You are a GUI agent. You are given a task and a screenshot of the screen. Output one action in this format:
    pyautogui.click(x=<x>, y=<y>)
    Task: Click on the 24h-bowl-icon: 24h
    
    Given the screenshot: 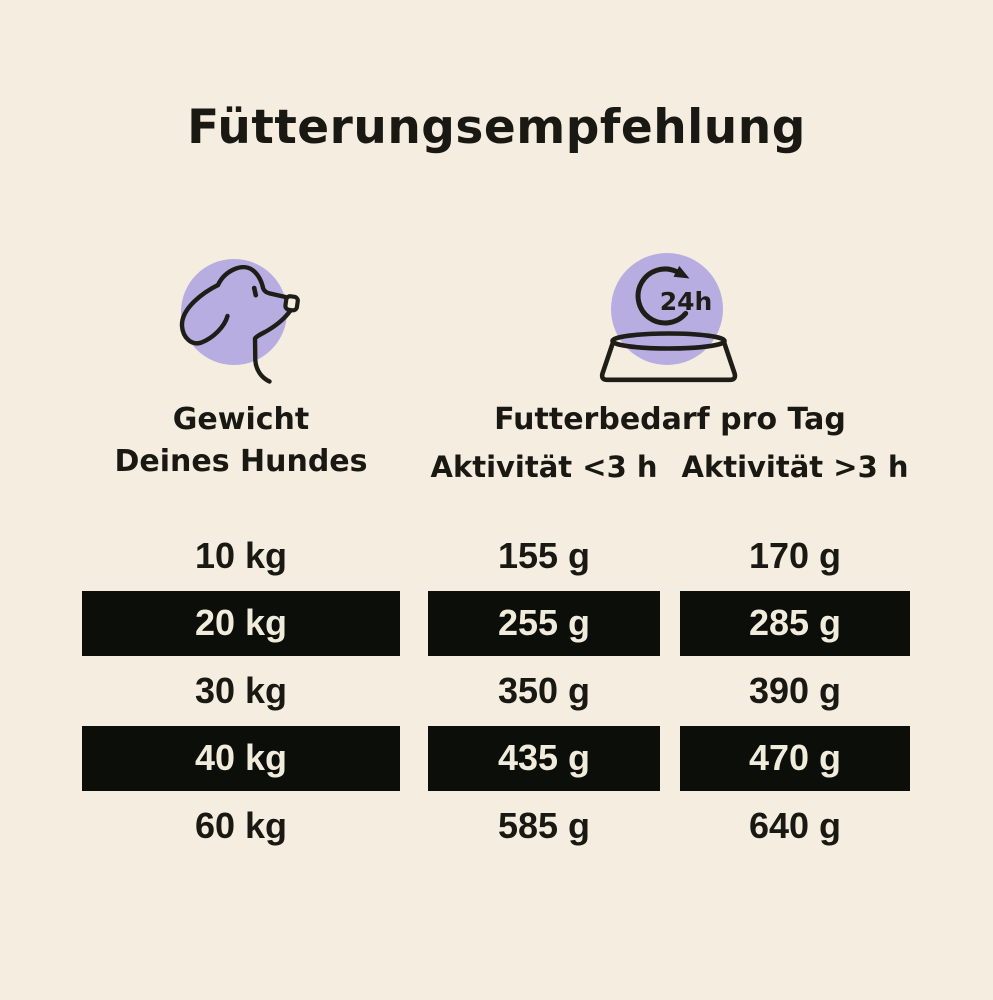 What is the action you would take?
    pyautogui.click(x=673, y=323)
    